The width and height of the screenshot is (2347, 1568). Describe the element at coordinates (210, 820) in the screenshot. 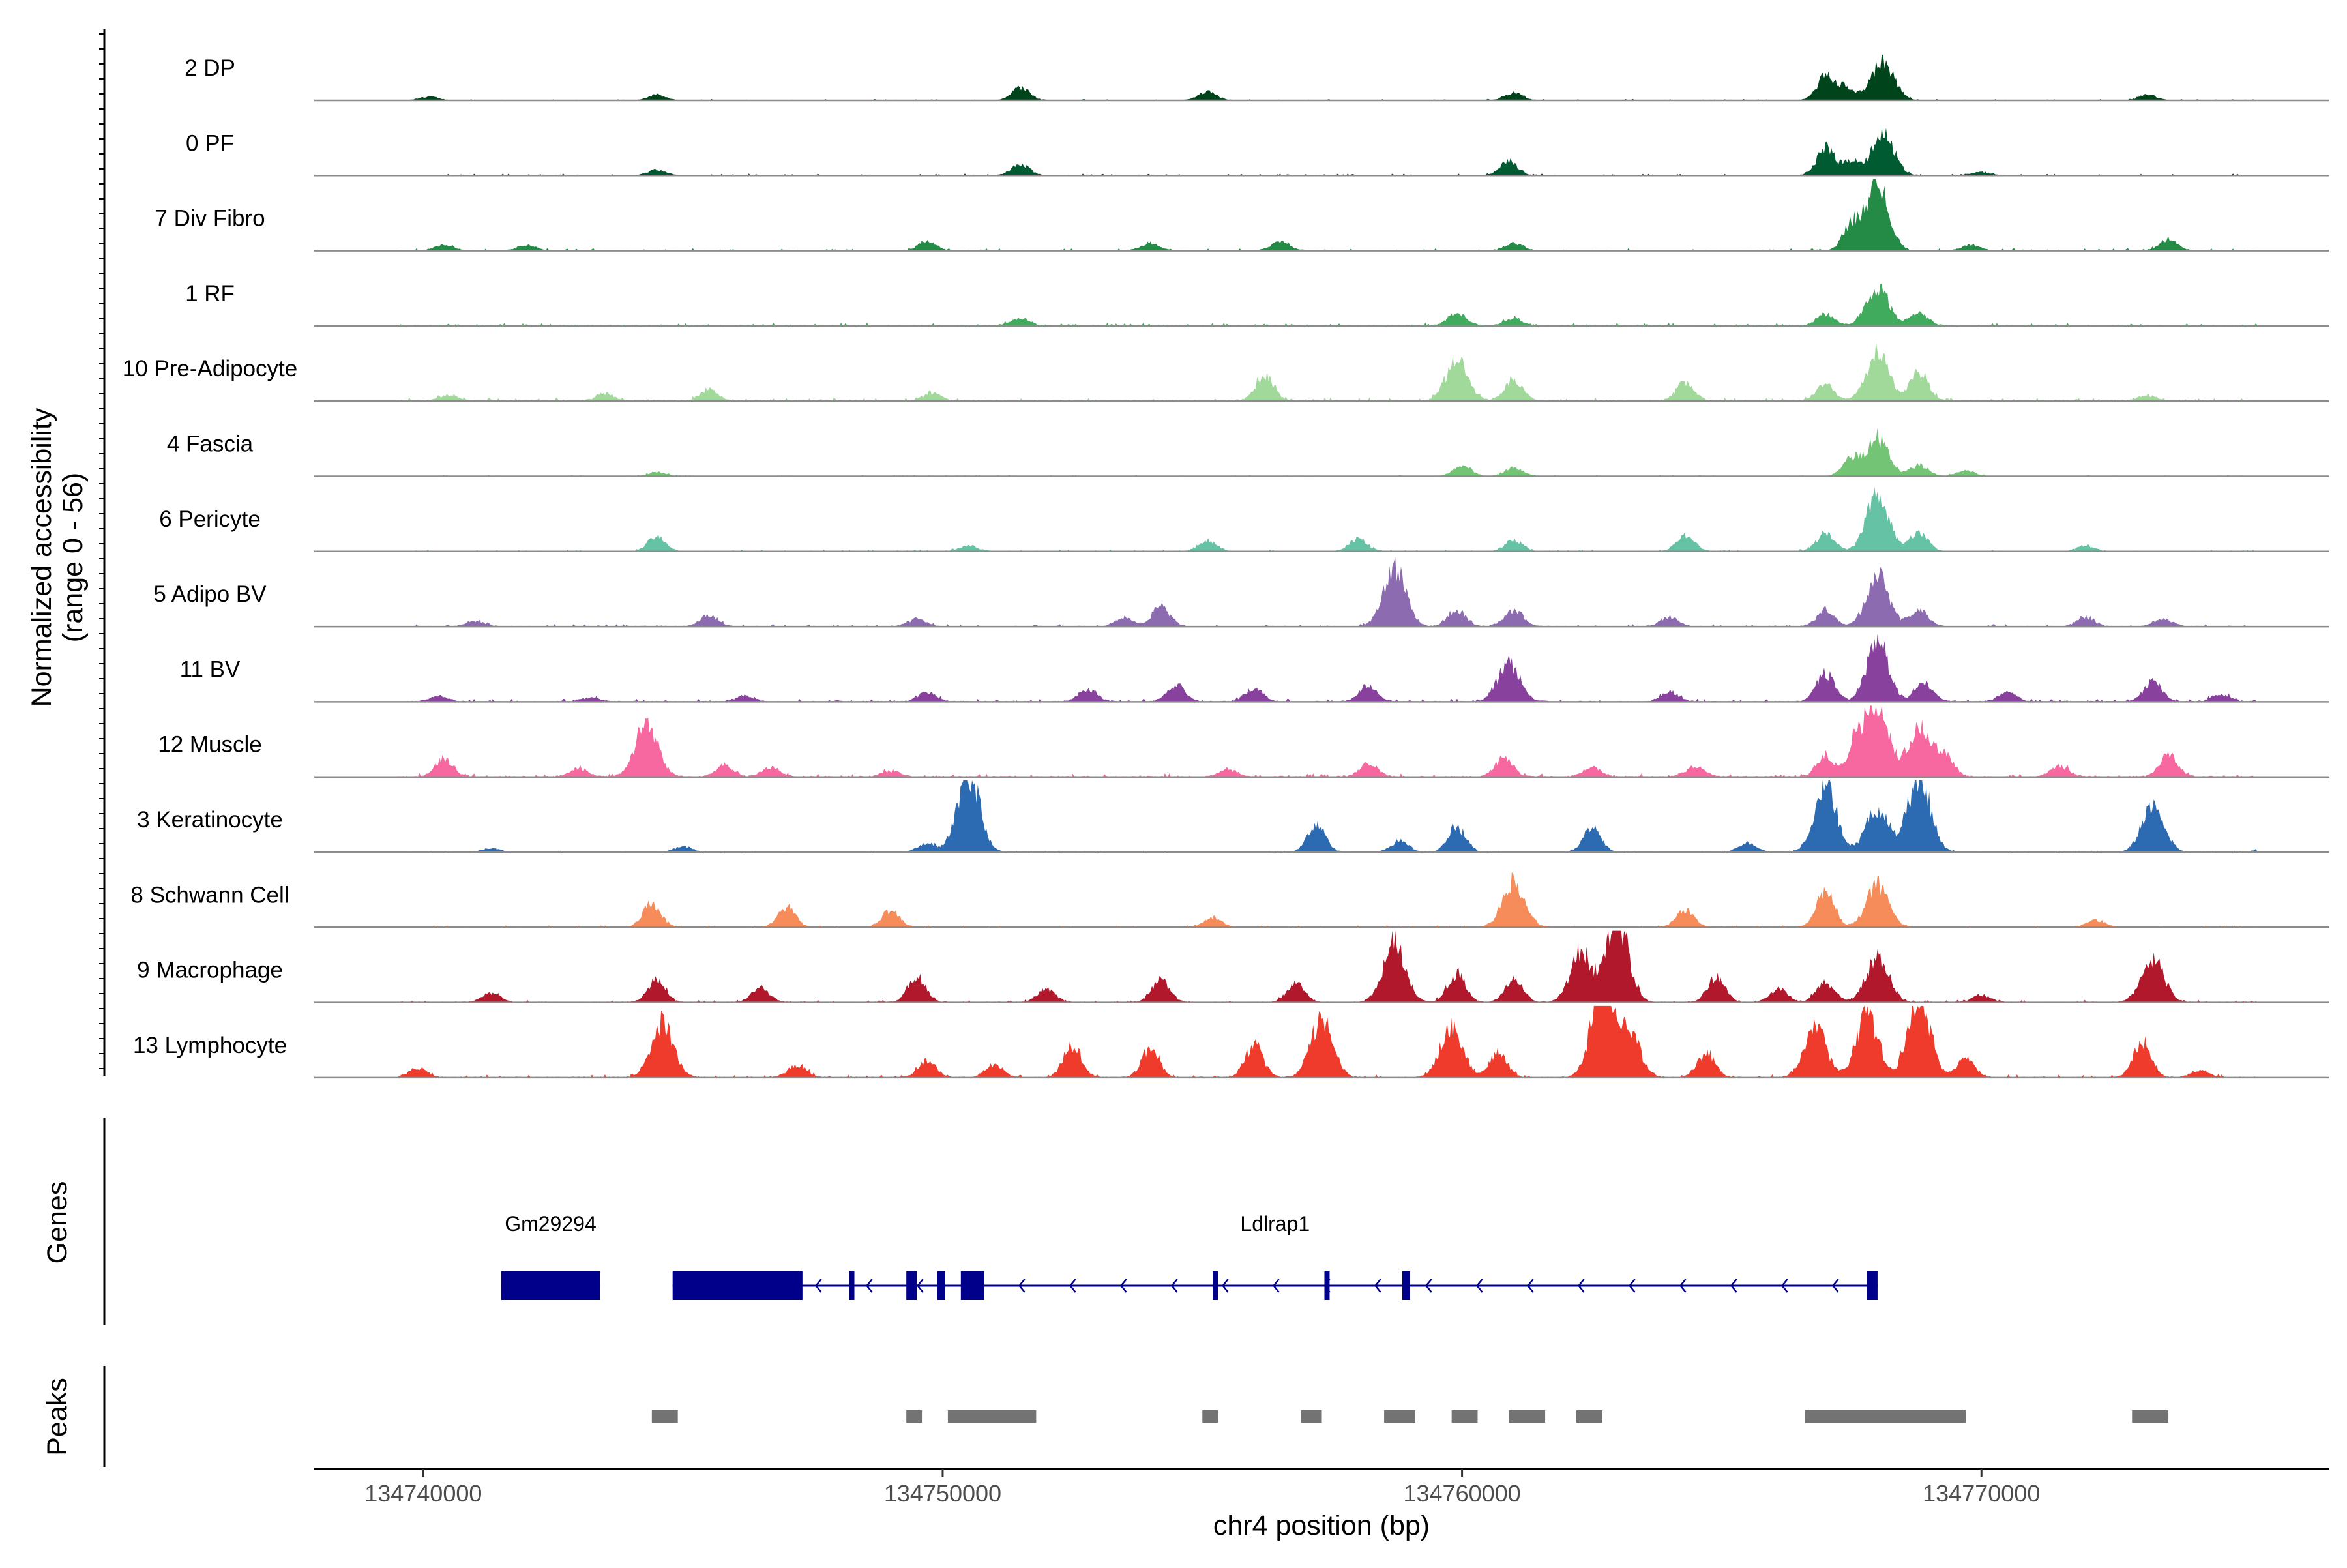

I see `track-label: 3 Keratinocyte` at that location.